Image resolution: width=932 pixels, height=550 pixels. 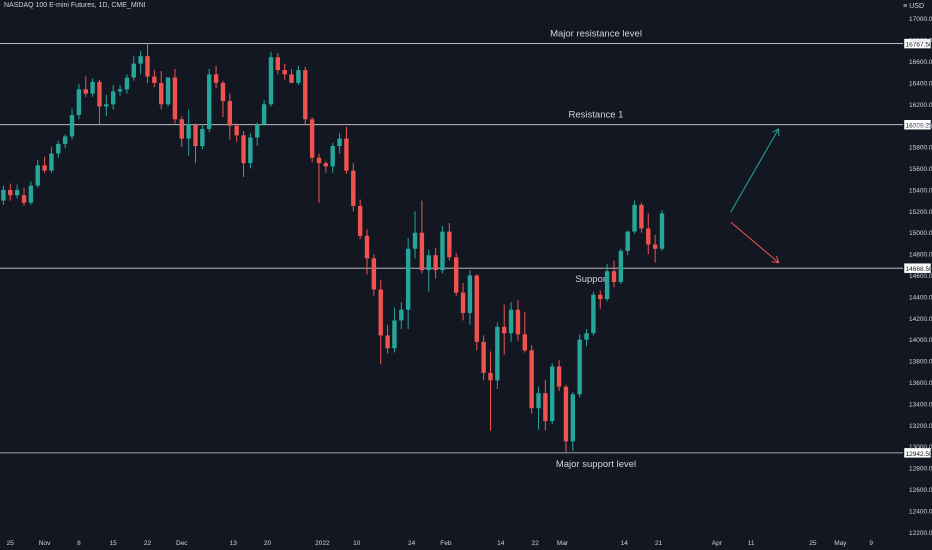 I want to click on time-tick-label: Apr, so click(x=717, y=543).